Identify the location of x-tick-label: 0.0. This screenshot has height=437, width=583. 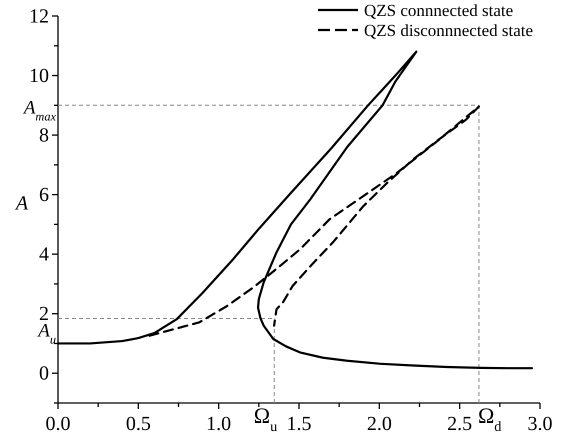
(58, 424).